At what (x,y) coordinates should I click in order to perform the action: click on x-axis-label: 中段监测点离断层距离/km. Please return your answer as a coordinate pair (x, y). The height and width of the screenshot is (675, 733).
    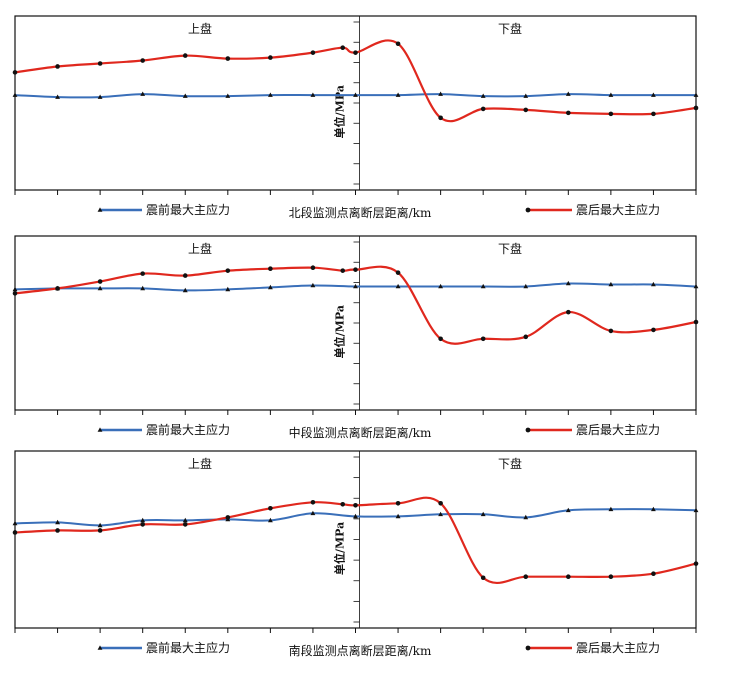
    Looking at the image, I should click on (360, 432).